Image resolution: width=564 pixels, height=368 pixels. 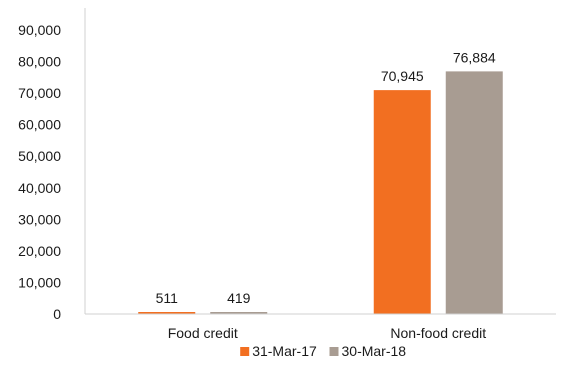 What do you see at coordinates (203, 333) in the screenshot?
I see `x-tick-label: Food credit` at bounding box center [203, 333].